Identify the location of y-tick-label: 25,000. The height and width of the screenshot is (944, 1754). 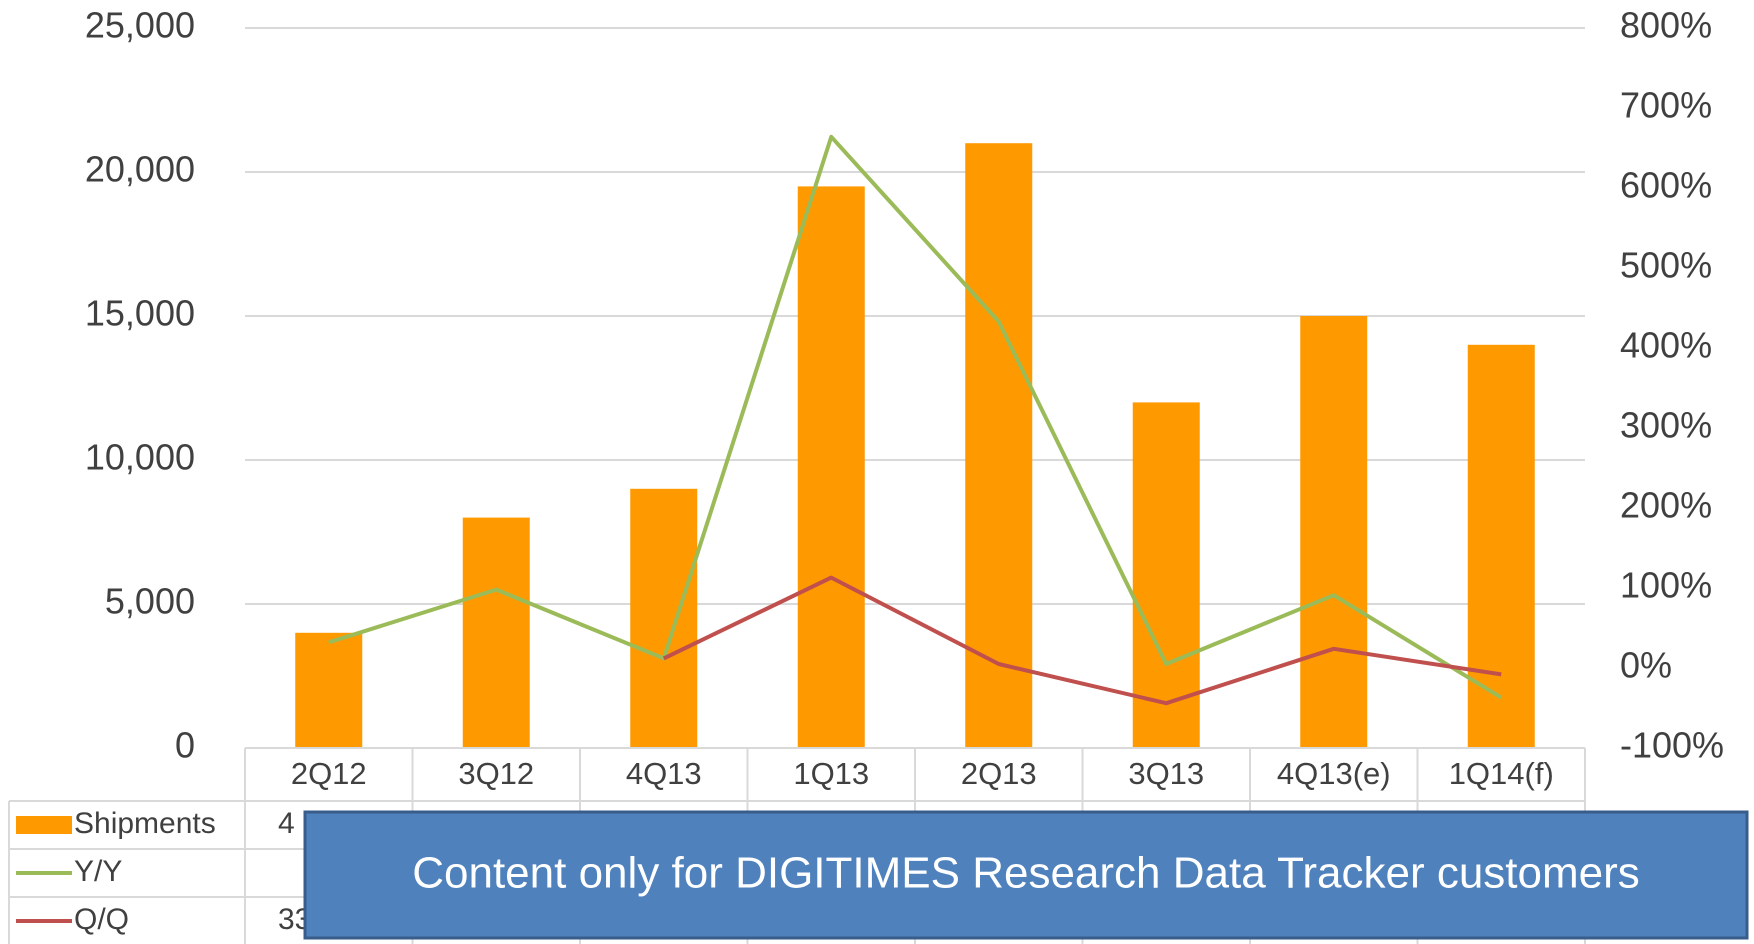
(140, 25).